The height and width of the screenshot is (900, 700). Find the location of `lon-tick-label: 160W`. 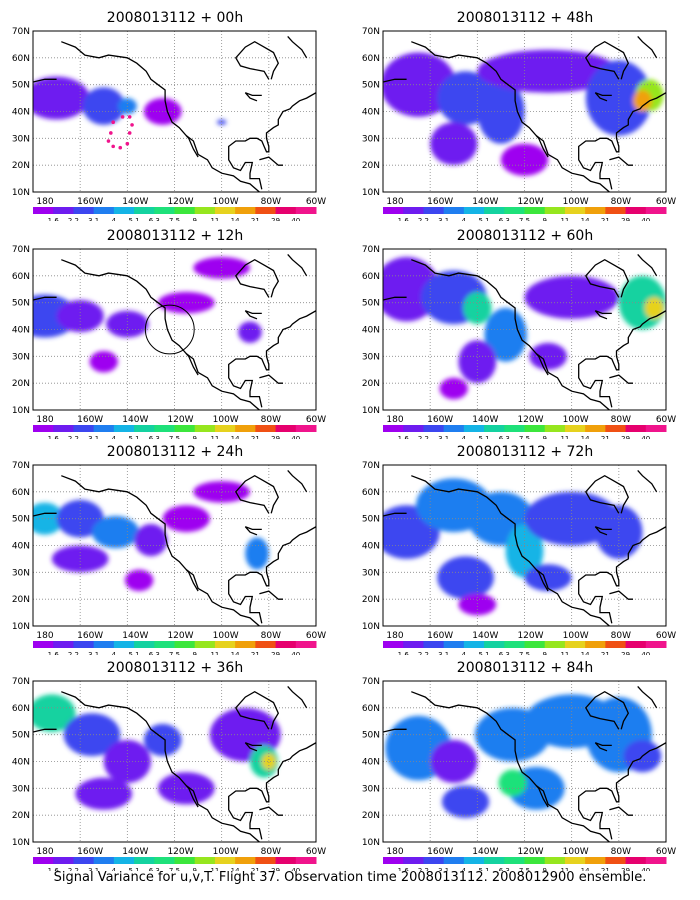

lon-tick-label: 160W is located at coordinates (440, 202).